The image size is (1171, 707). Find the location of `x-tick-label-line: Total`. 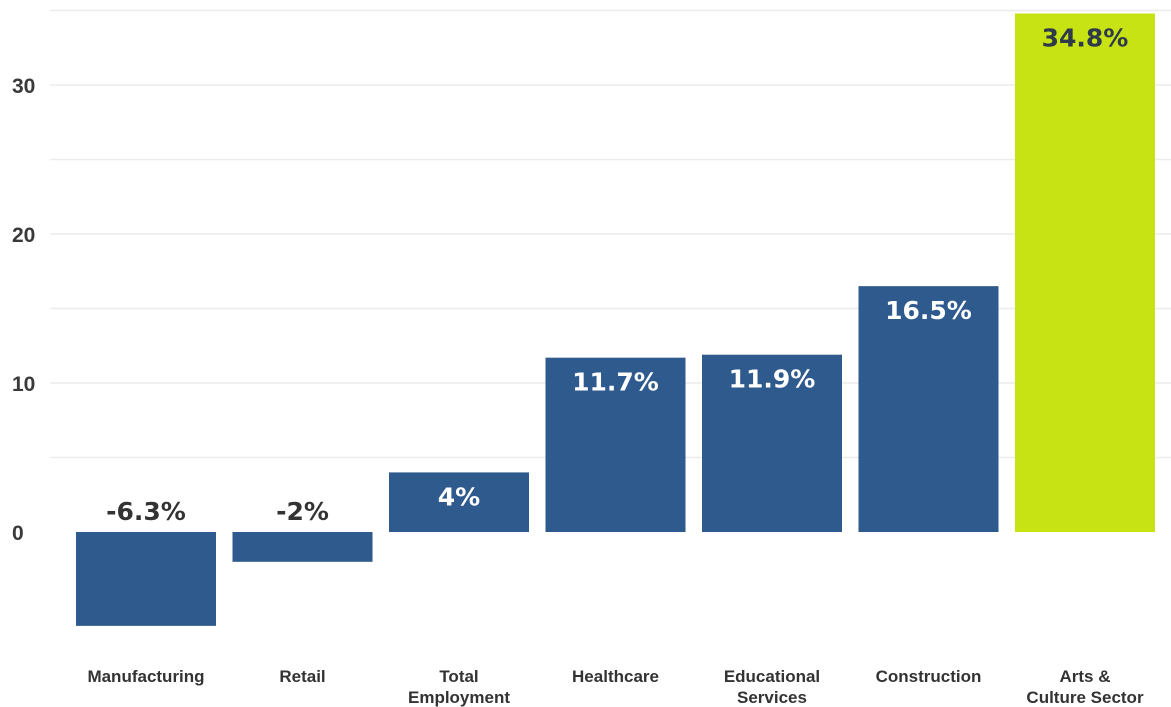

x-tick-label-line: Total is located at coordinates (458, 676).